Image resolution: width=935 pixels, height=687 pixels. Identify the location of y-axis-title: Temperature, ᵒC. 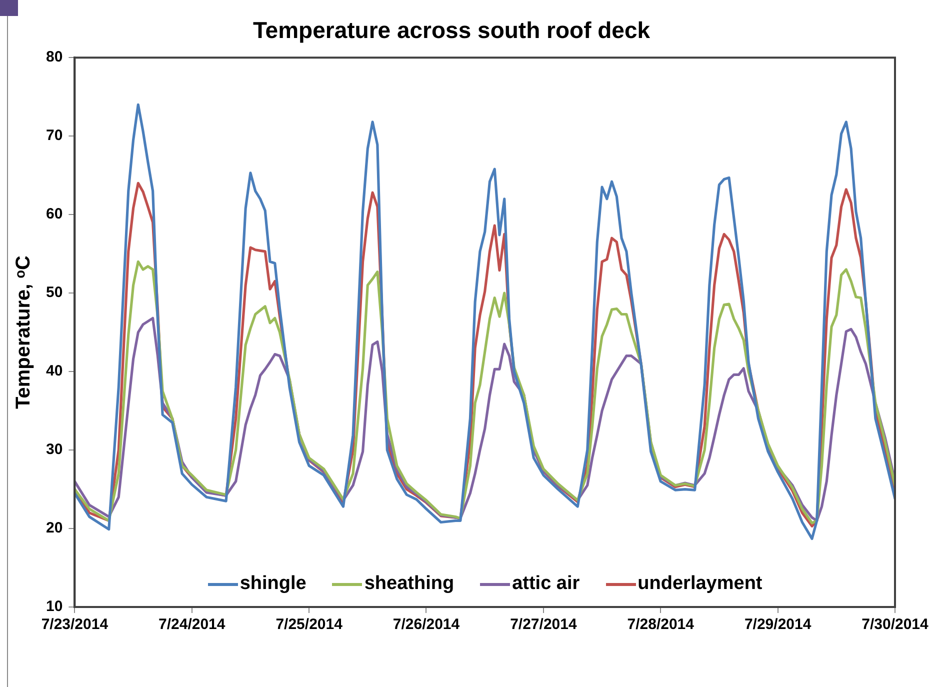
(23, 333).